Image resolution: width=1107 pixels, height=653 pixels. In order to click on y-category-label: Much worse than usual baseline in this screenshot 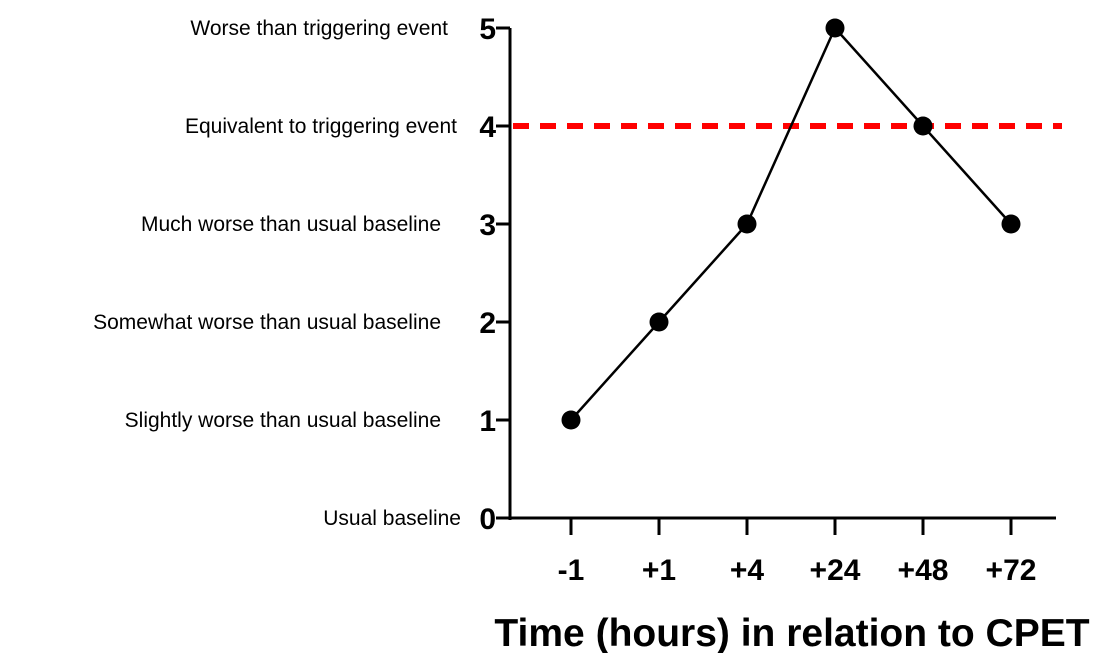, I will do `click(291, 224)`.